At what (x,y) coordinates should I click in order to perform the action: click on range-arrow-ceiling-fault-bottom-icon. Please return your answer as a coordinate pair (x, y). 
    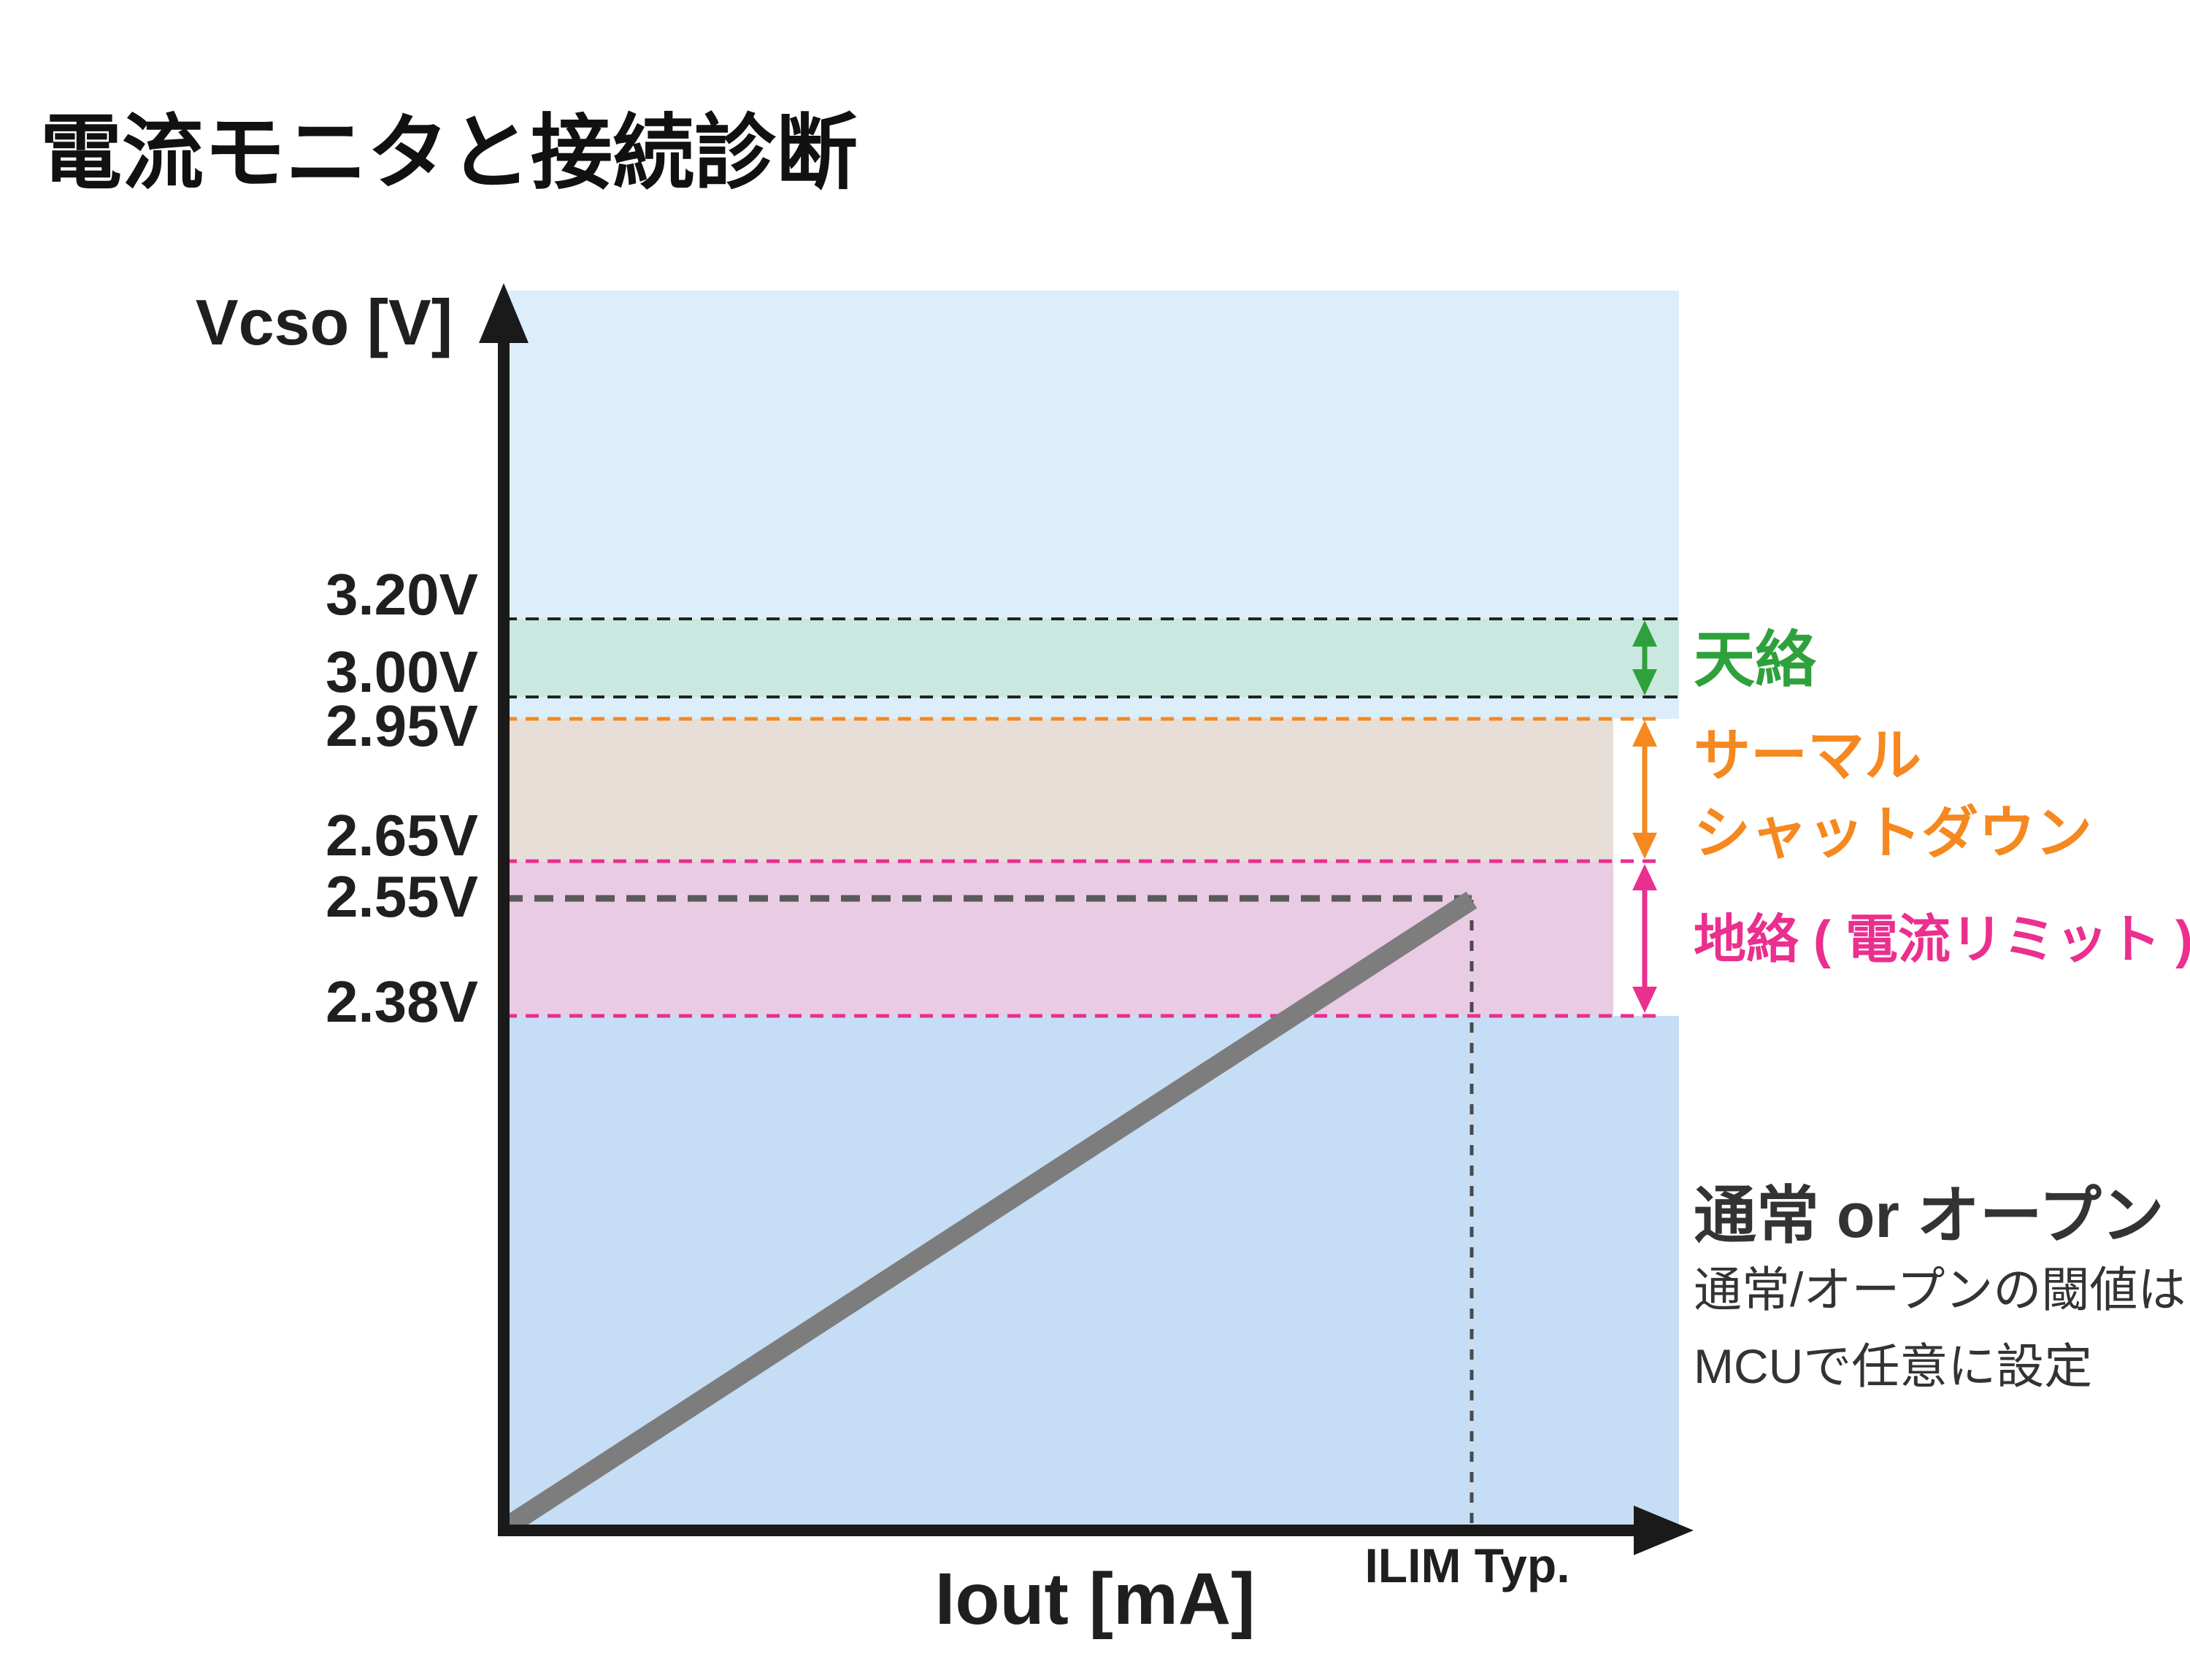
    Looking at the image, I should click on (1644, 682).